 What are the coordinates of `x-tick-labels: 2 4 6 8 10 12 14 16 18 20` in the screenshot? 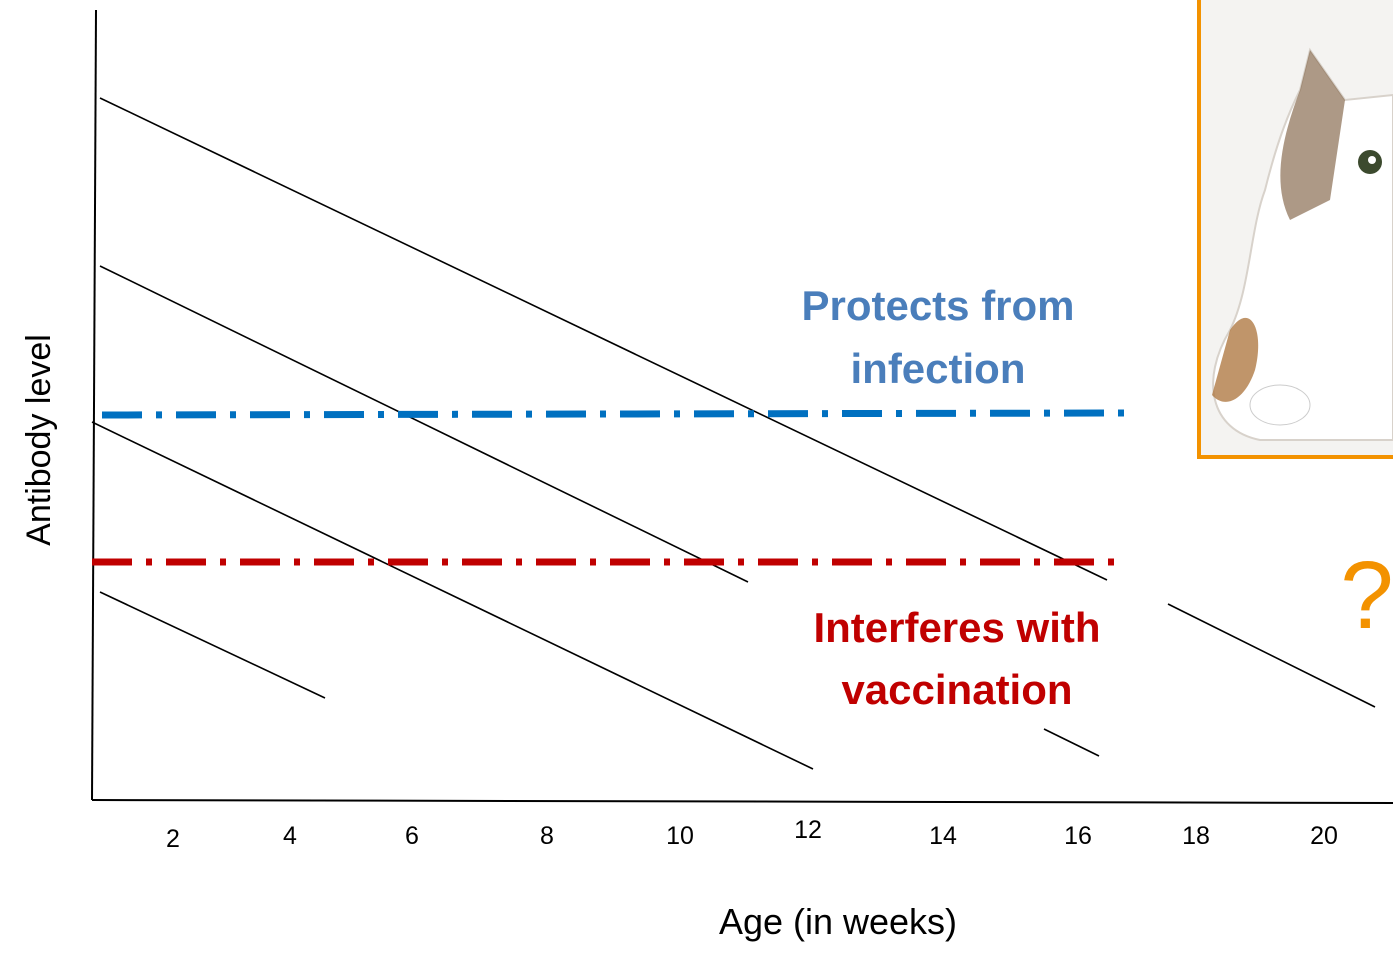 It's located at (752, 834).